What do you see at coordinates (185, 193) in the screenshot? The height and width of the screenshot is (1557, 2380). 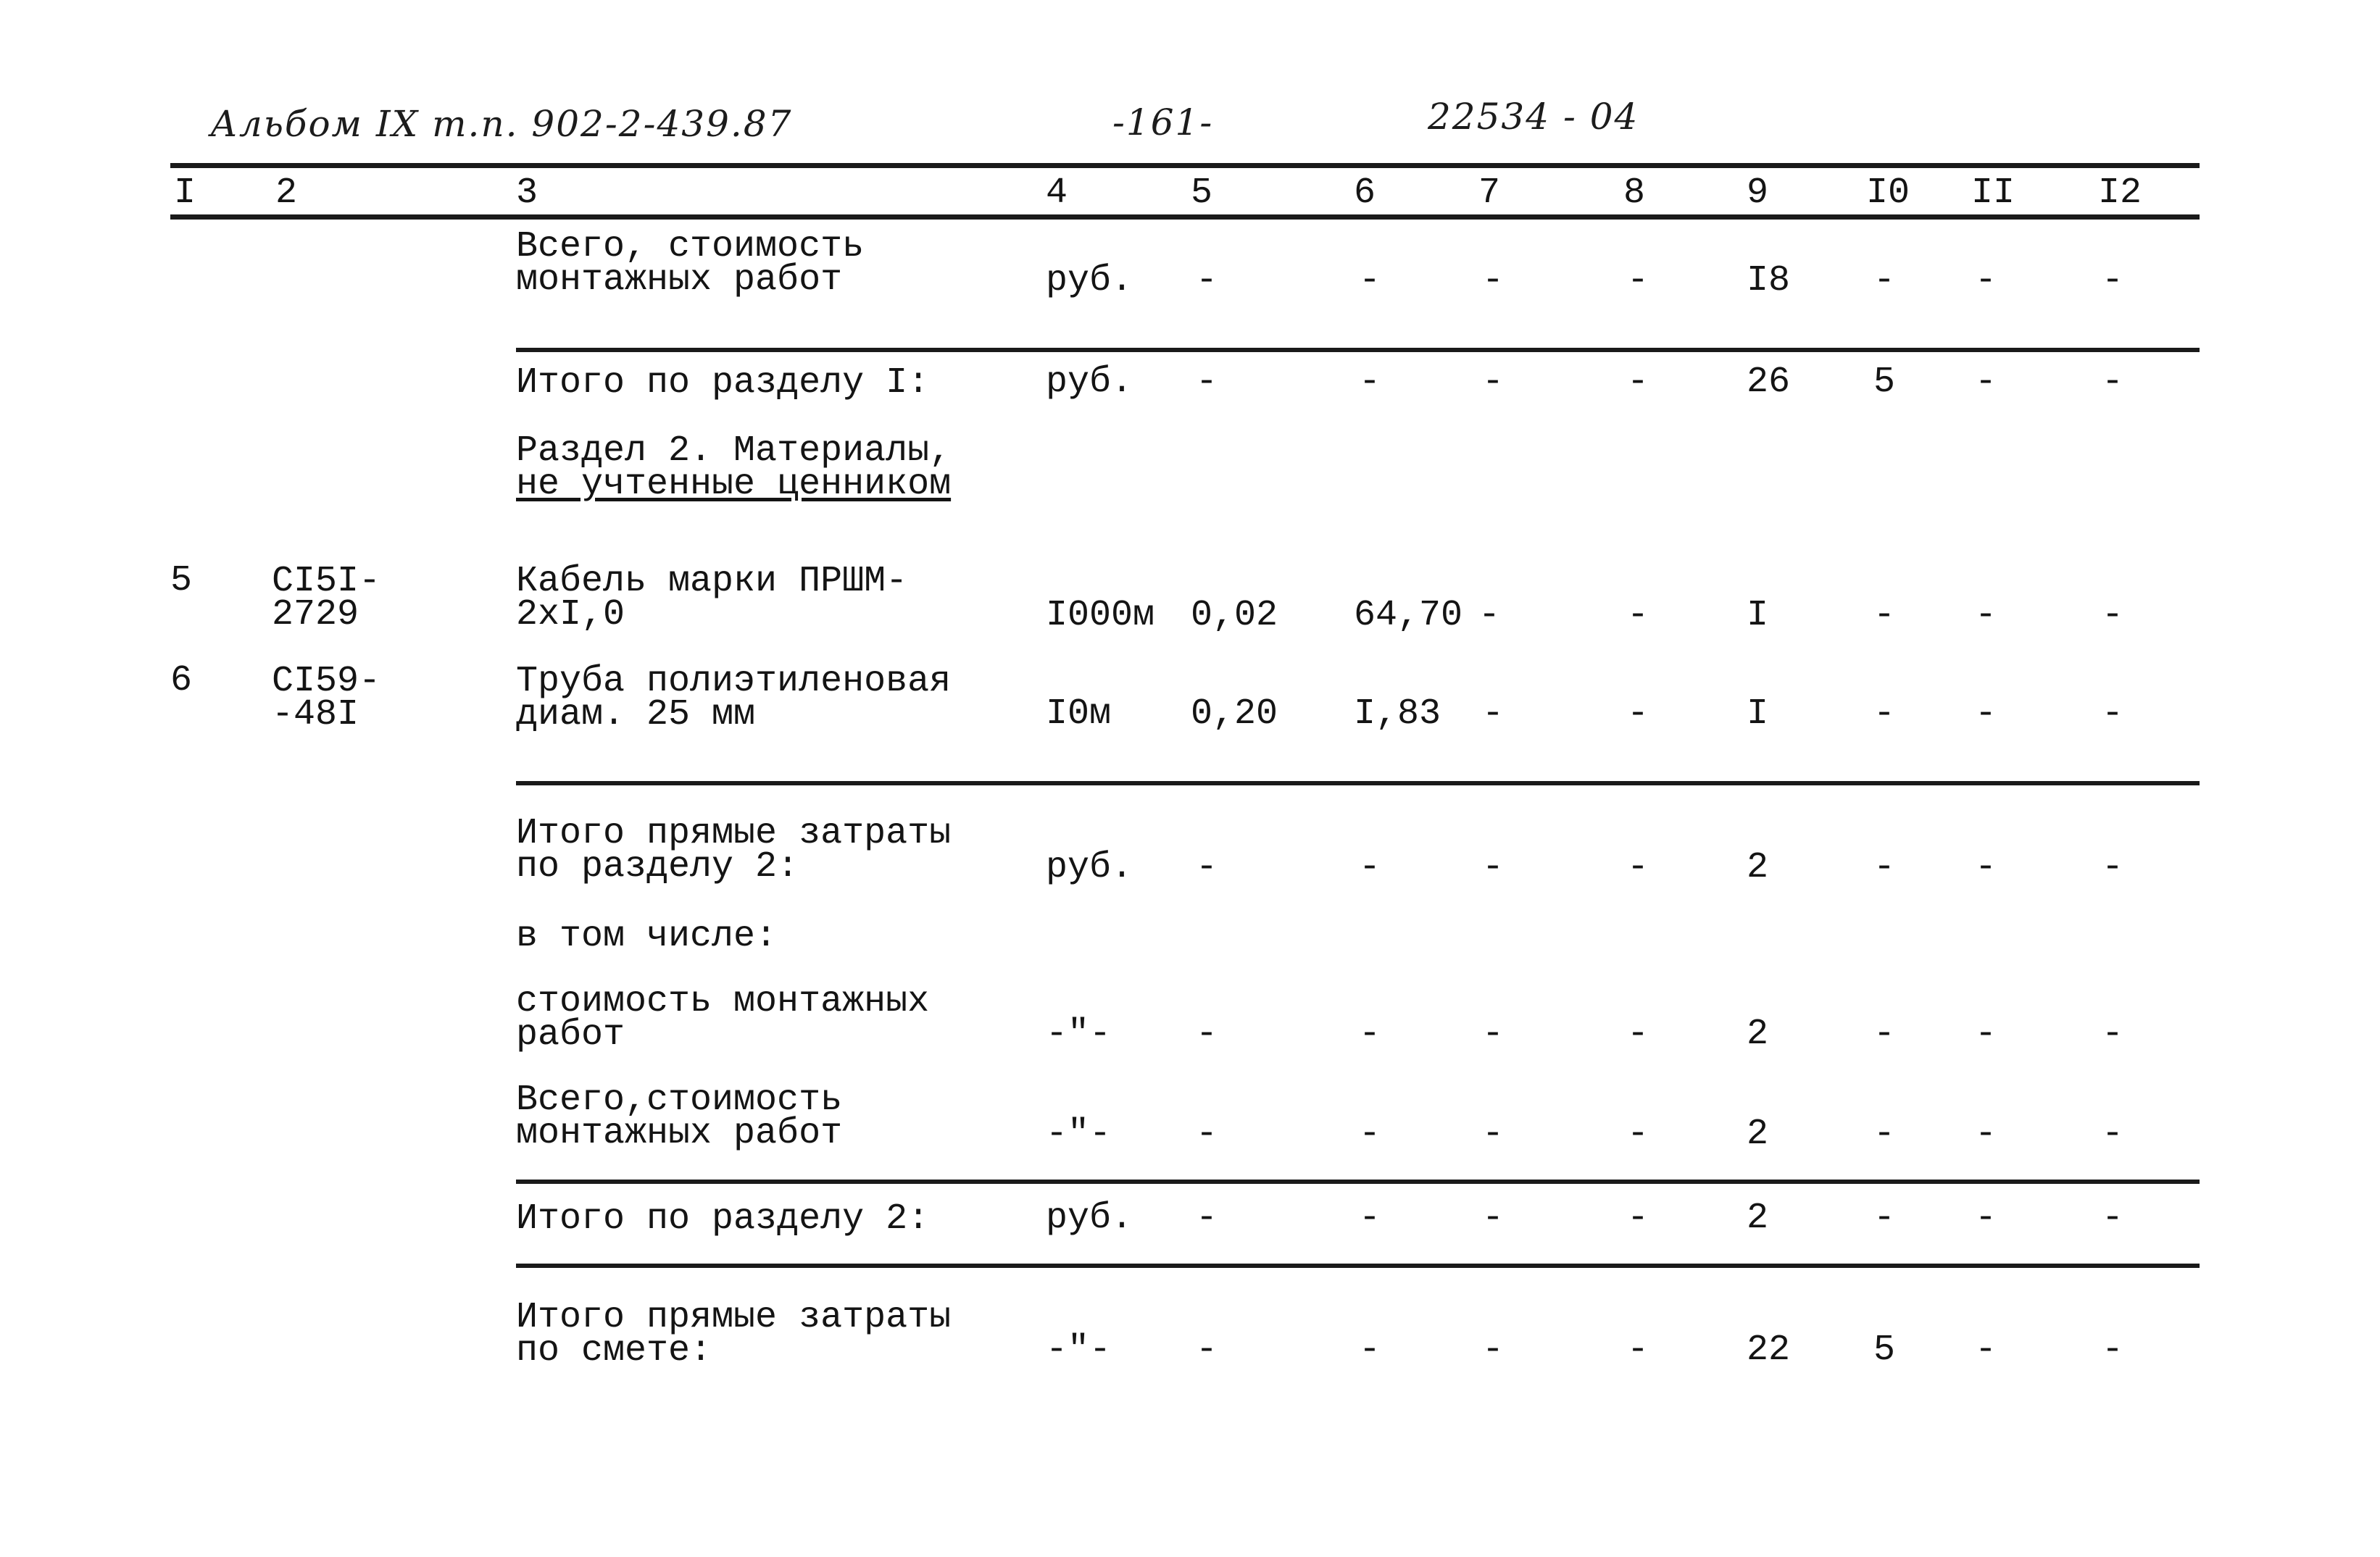 I see `column-number-1: I` at bounding box center [185, 193].